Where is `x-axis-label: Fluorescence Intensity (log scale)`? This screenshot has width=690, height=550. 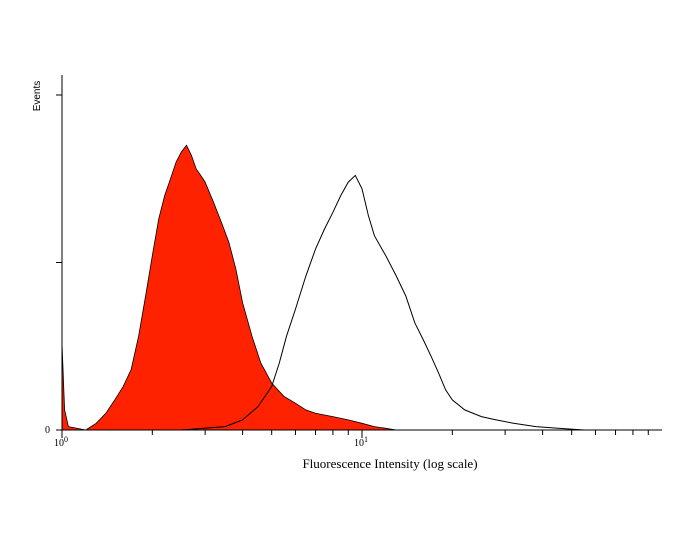 x-axis-label: Fluorescence Intensity (log scale) is located at coordinates (389, 463).